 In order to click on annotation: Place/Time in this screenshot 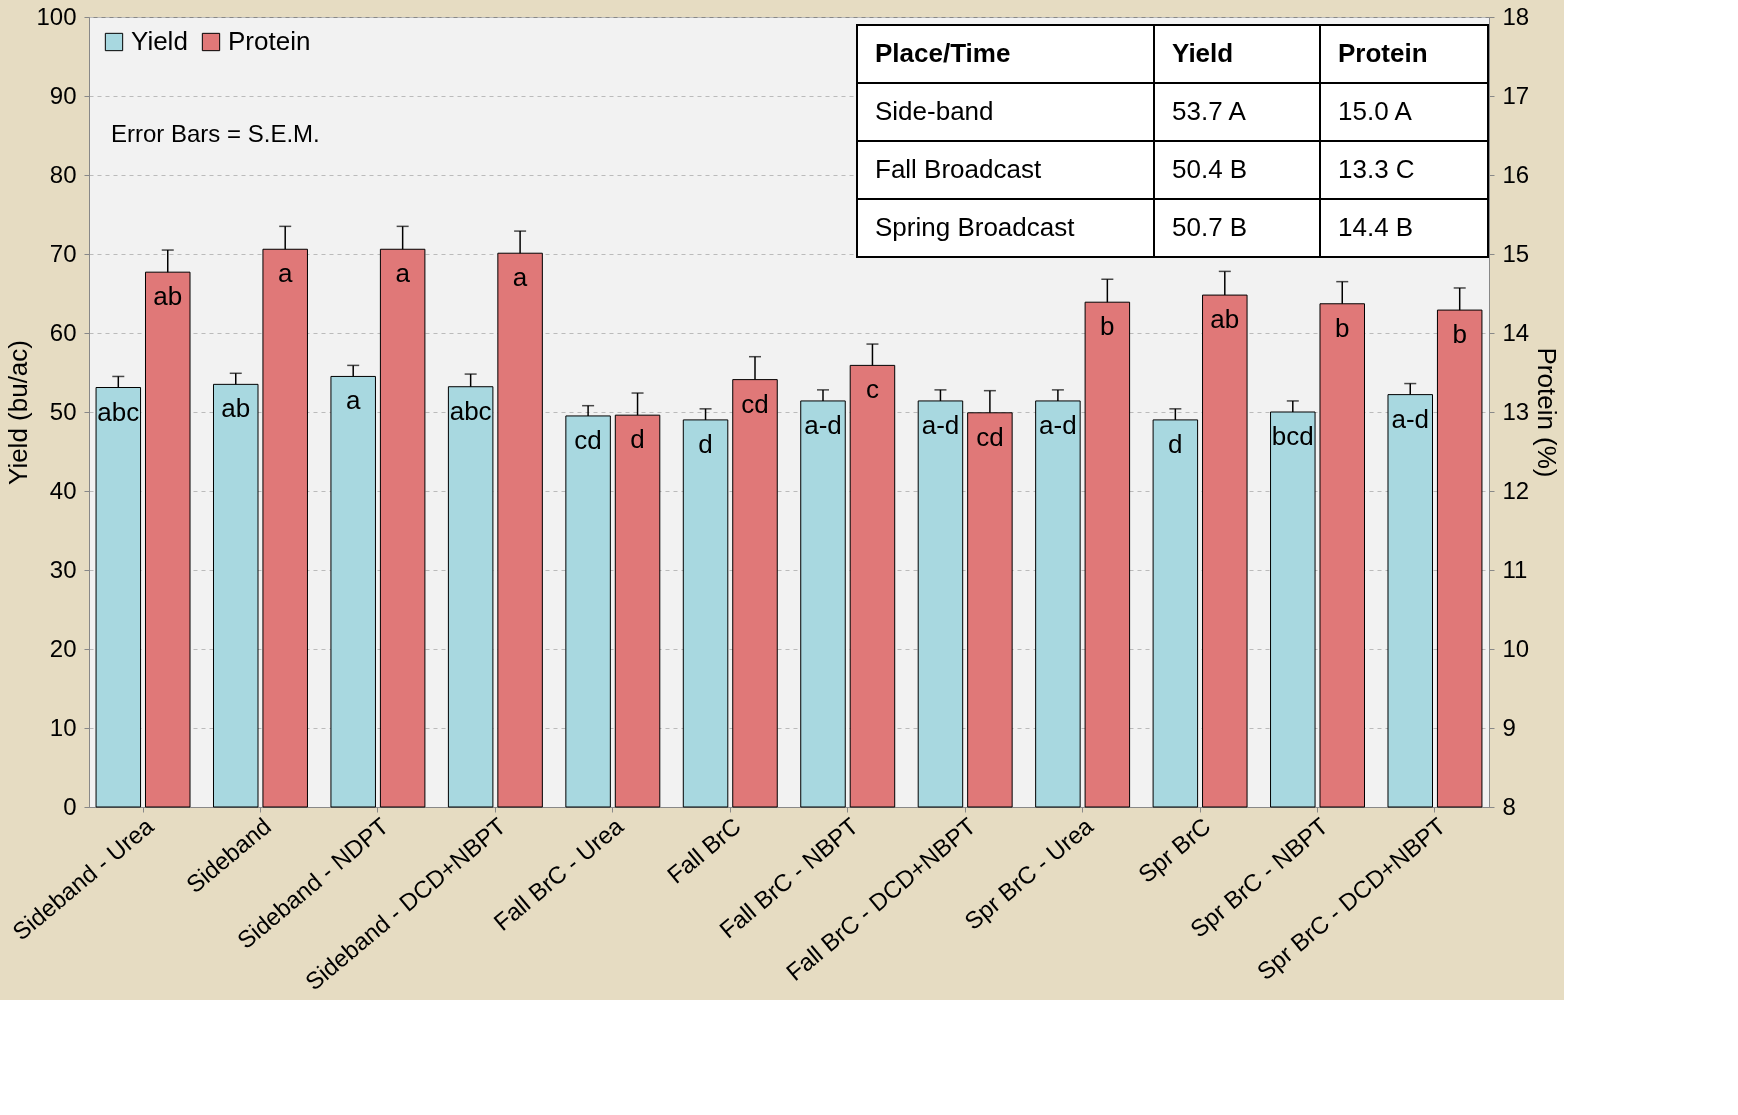, I will do `click(943, 53)`.